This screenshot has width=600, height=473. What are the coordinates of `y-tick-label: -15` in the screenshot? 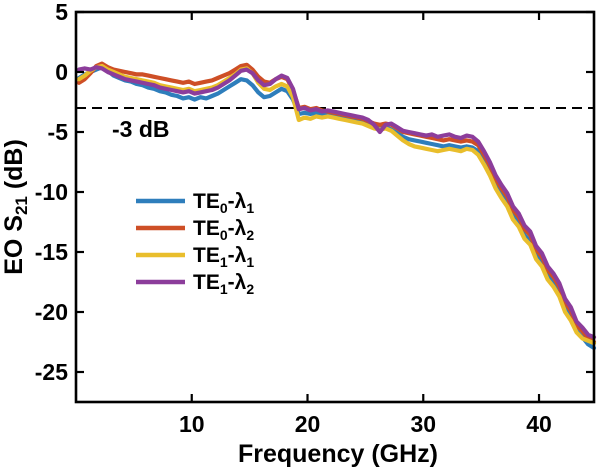 It's located at (51, 252).